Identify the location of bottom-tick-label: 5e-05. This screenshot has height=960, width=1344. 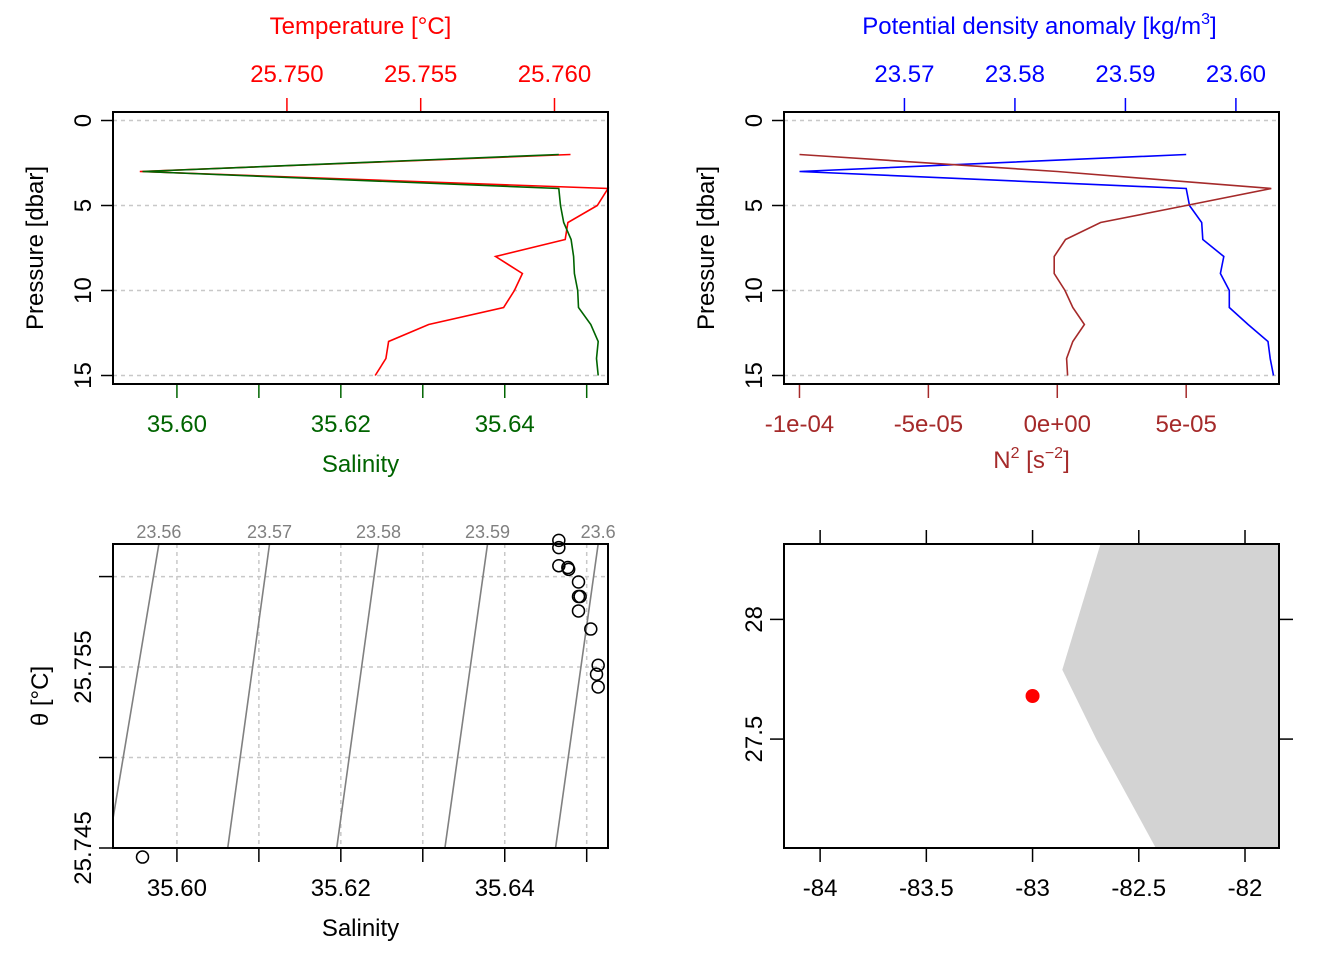
(1185, 424).